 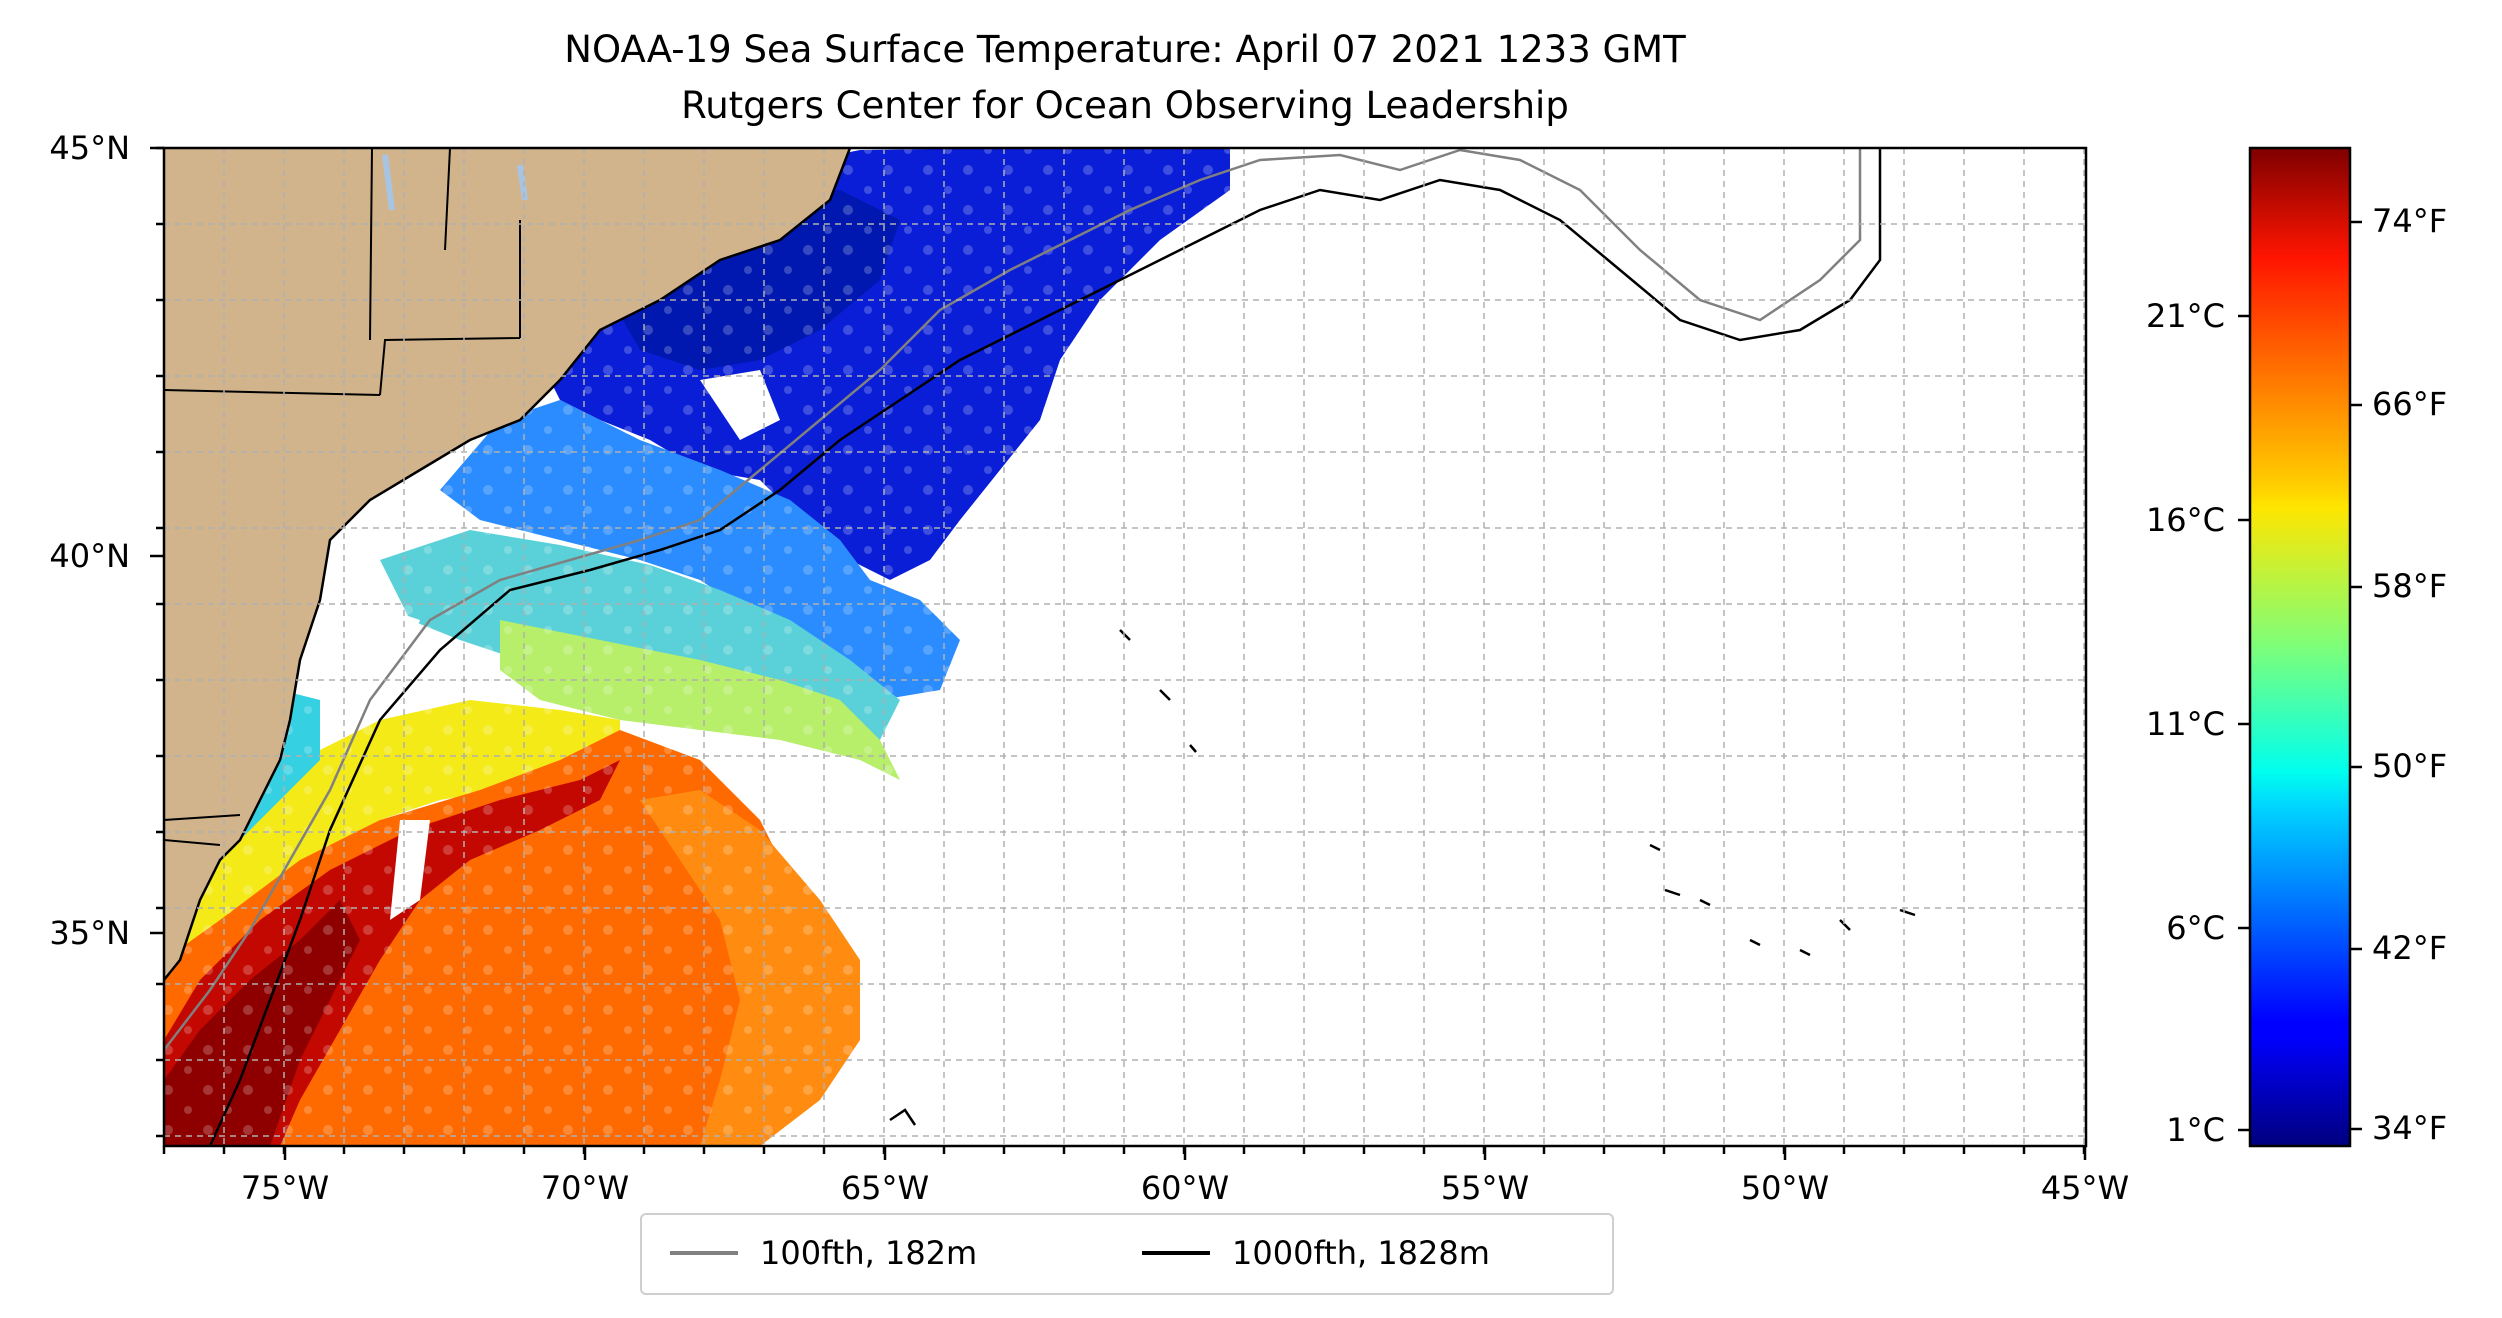 I want to click on state-borders, so click(x=342, y=497).